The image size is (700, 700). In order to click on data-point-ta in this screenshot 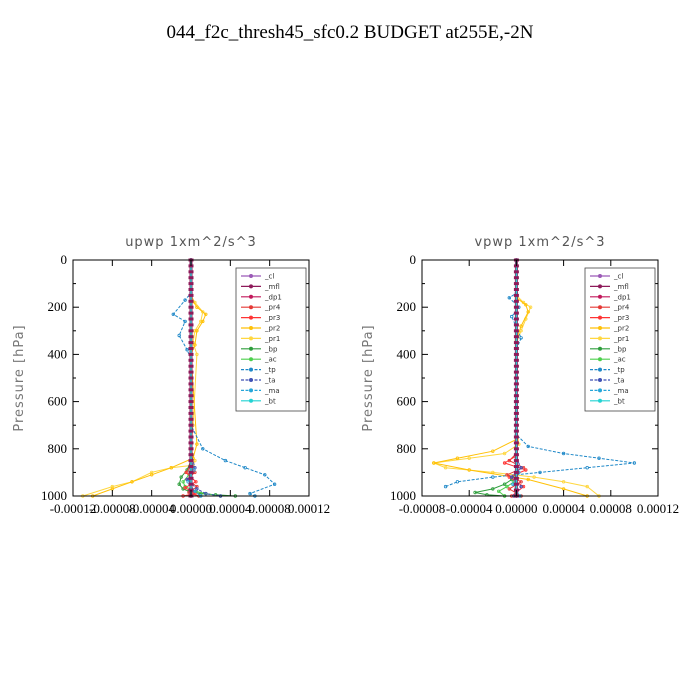, I will do `click(197, 489)`.